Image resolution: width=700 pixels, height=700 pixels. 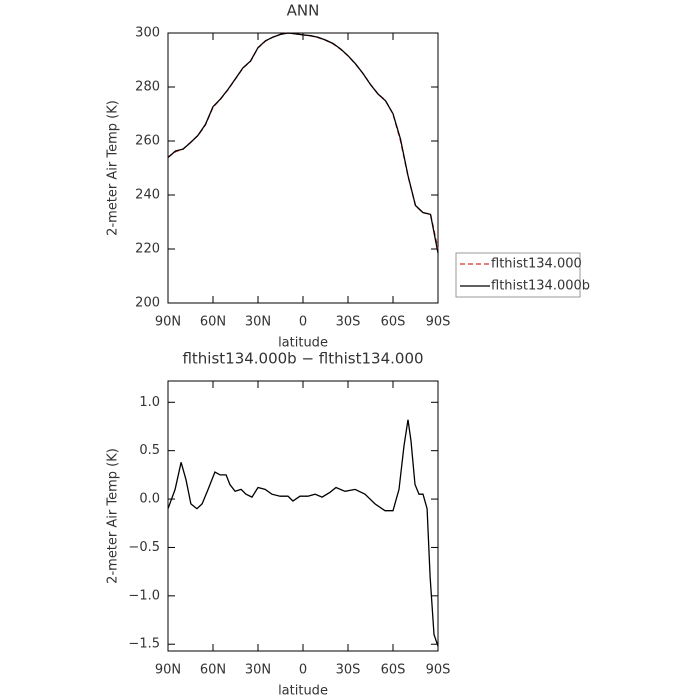 What do you see at coordinates (303, 11) in the screenshot?
I see `chart-title: ANN` at bounding box center [303, 11].